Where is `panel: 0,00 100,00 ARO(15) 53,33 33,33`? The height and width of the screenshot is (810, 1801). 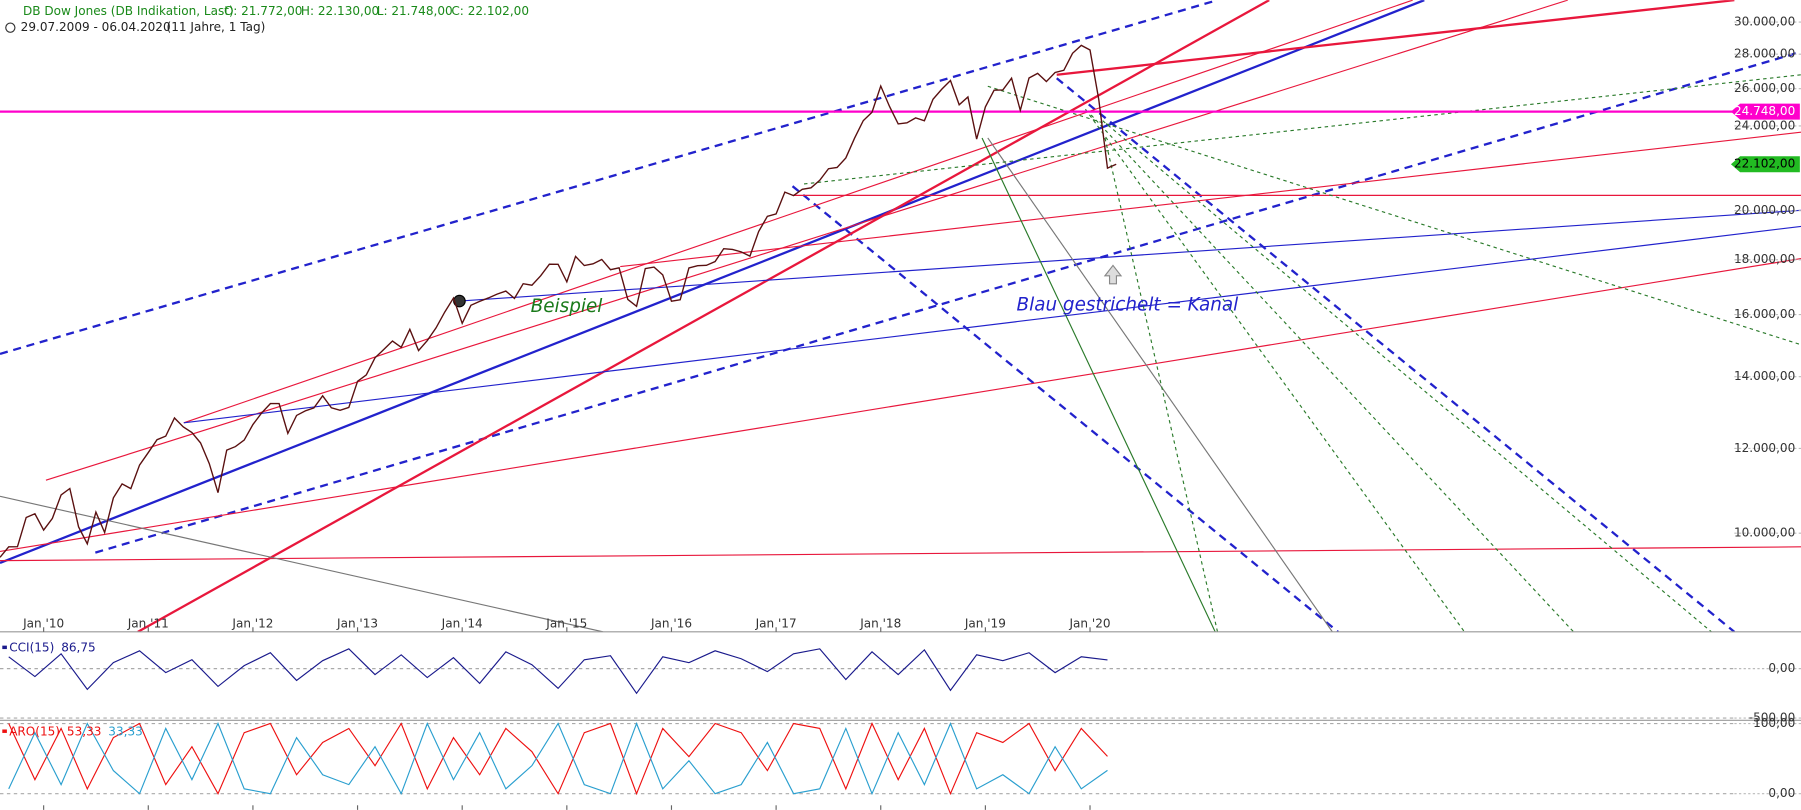 panel: 0,00 100,00 ARO(15) 53,33 33,33 is located at coordinates (900, 758).